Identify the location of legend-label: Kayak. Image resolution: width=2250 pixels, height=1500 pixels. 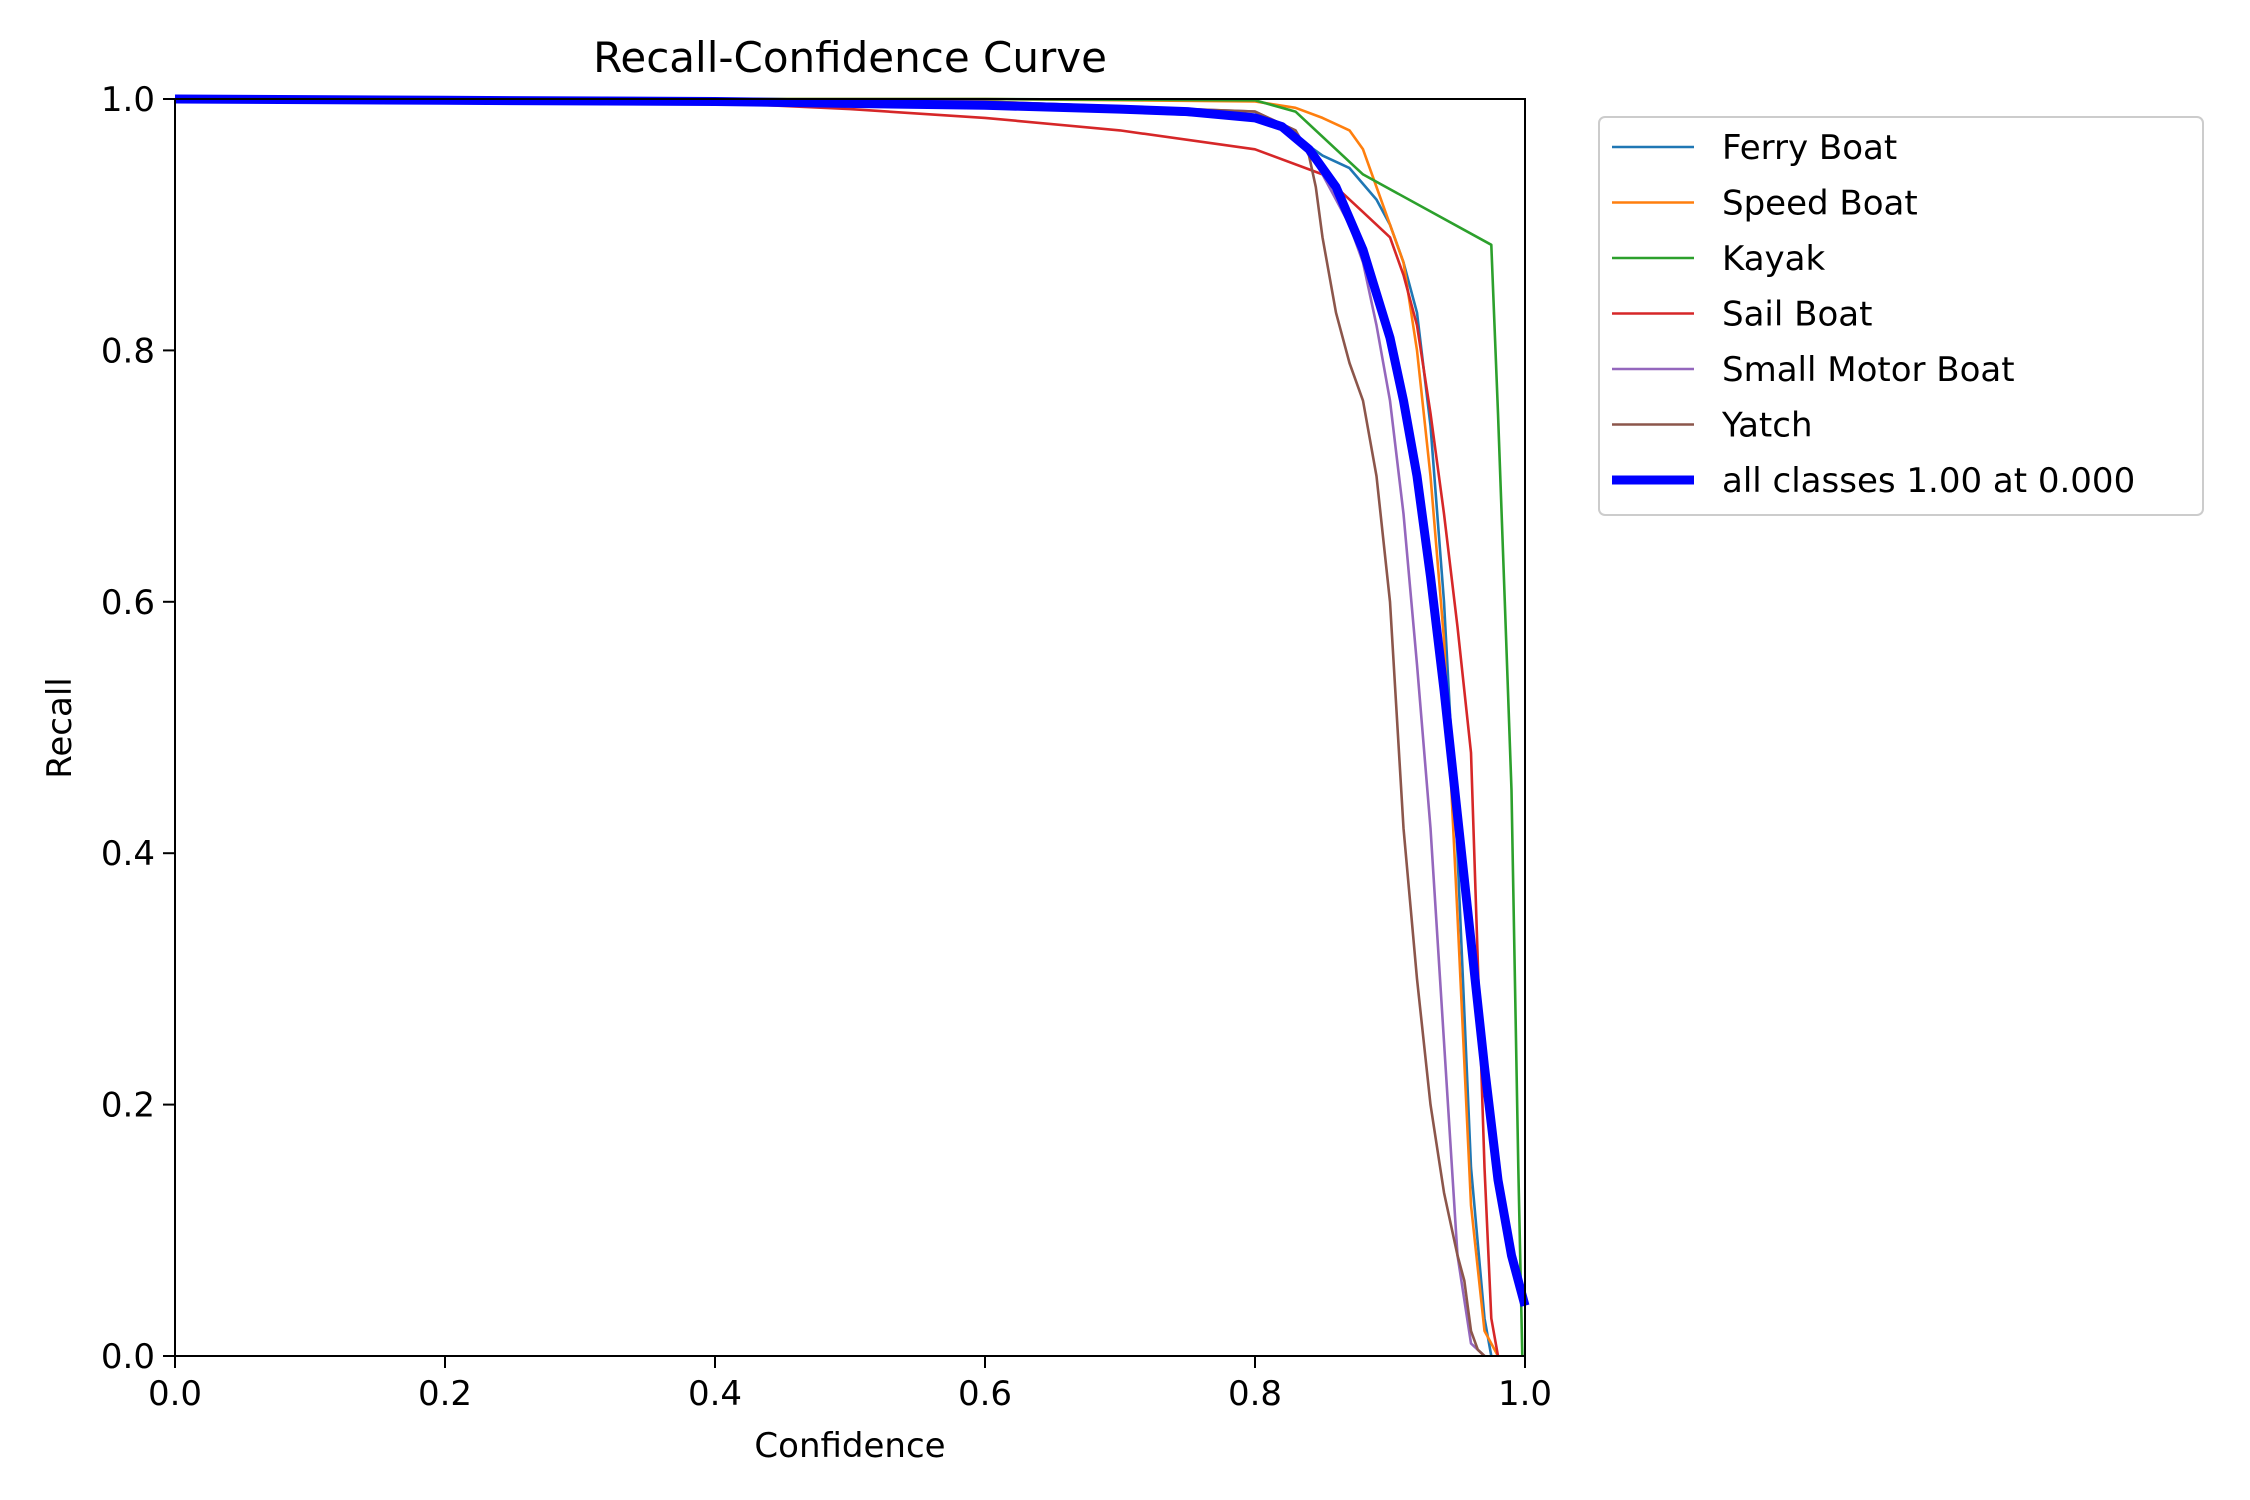
(1773, 259).